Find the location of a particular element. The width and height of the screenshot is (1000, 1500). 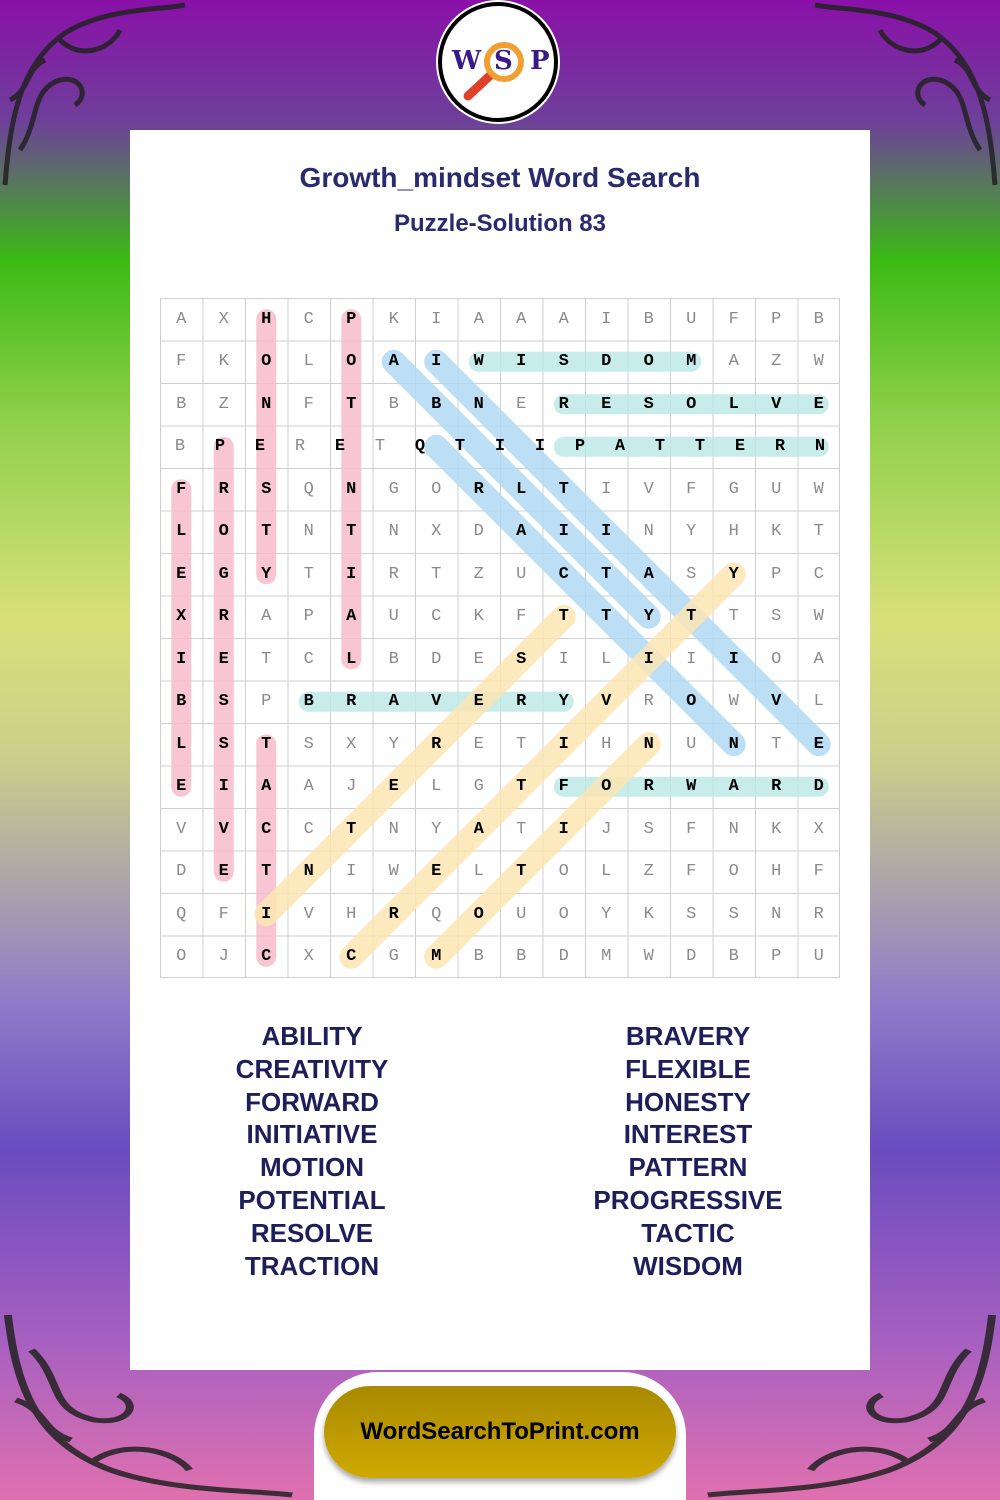

grid-cell: J is located at coordinates (351, 787).